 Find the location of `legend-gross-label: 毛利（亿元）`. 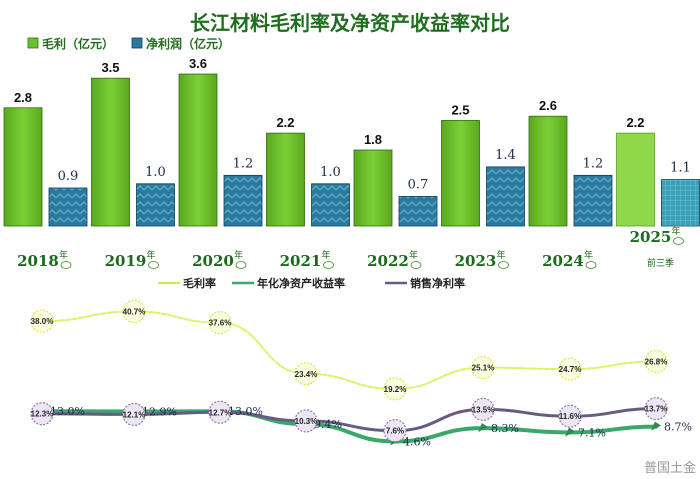

legend-gross-label: 毛利（亿元） is located at coordinates (78, 43).